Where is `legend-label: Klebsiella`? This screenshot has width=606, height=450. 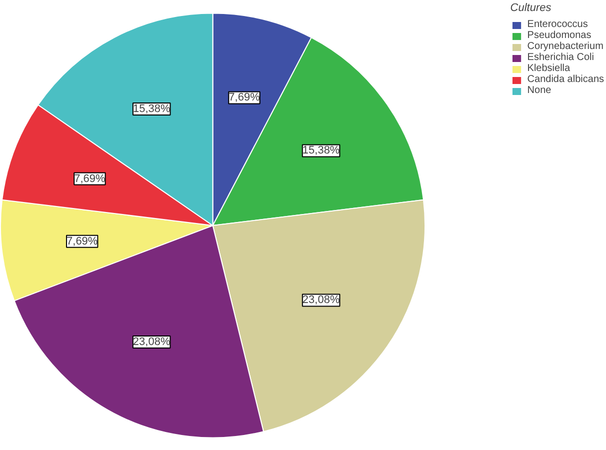 legend-label: Klebsiella is located at coordinates (548, 68).